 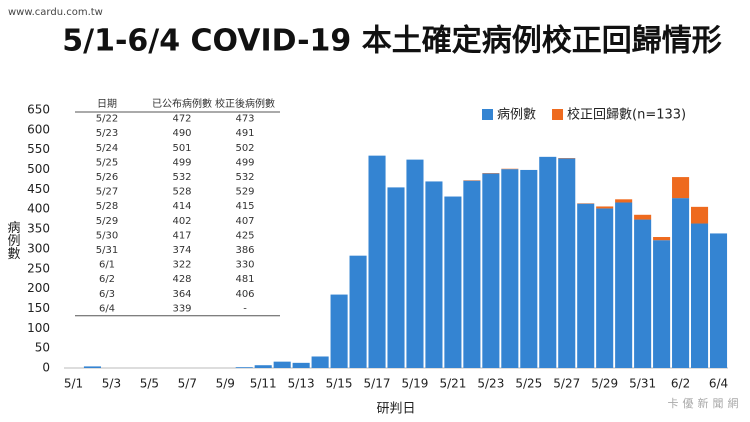 I want to click on table-cell: -, so click(x=245, y=308).